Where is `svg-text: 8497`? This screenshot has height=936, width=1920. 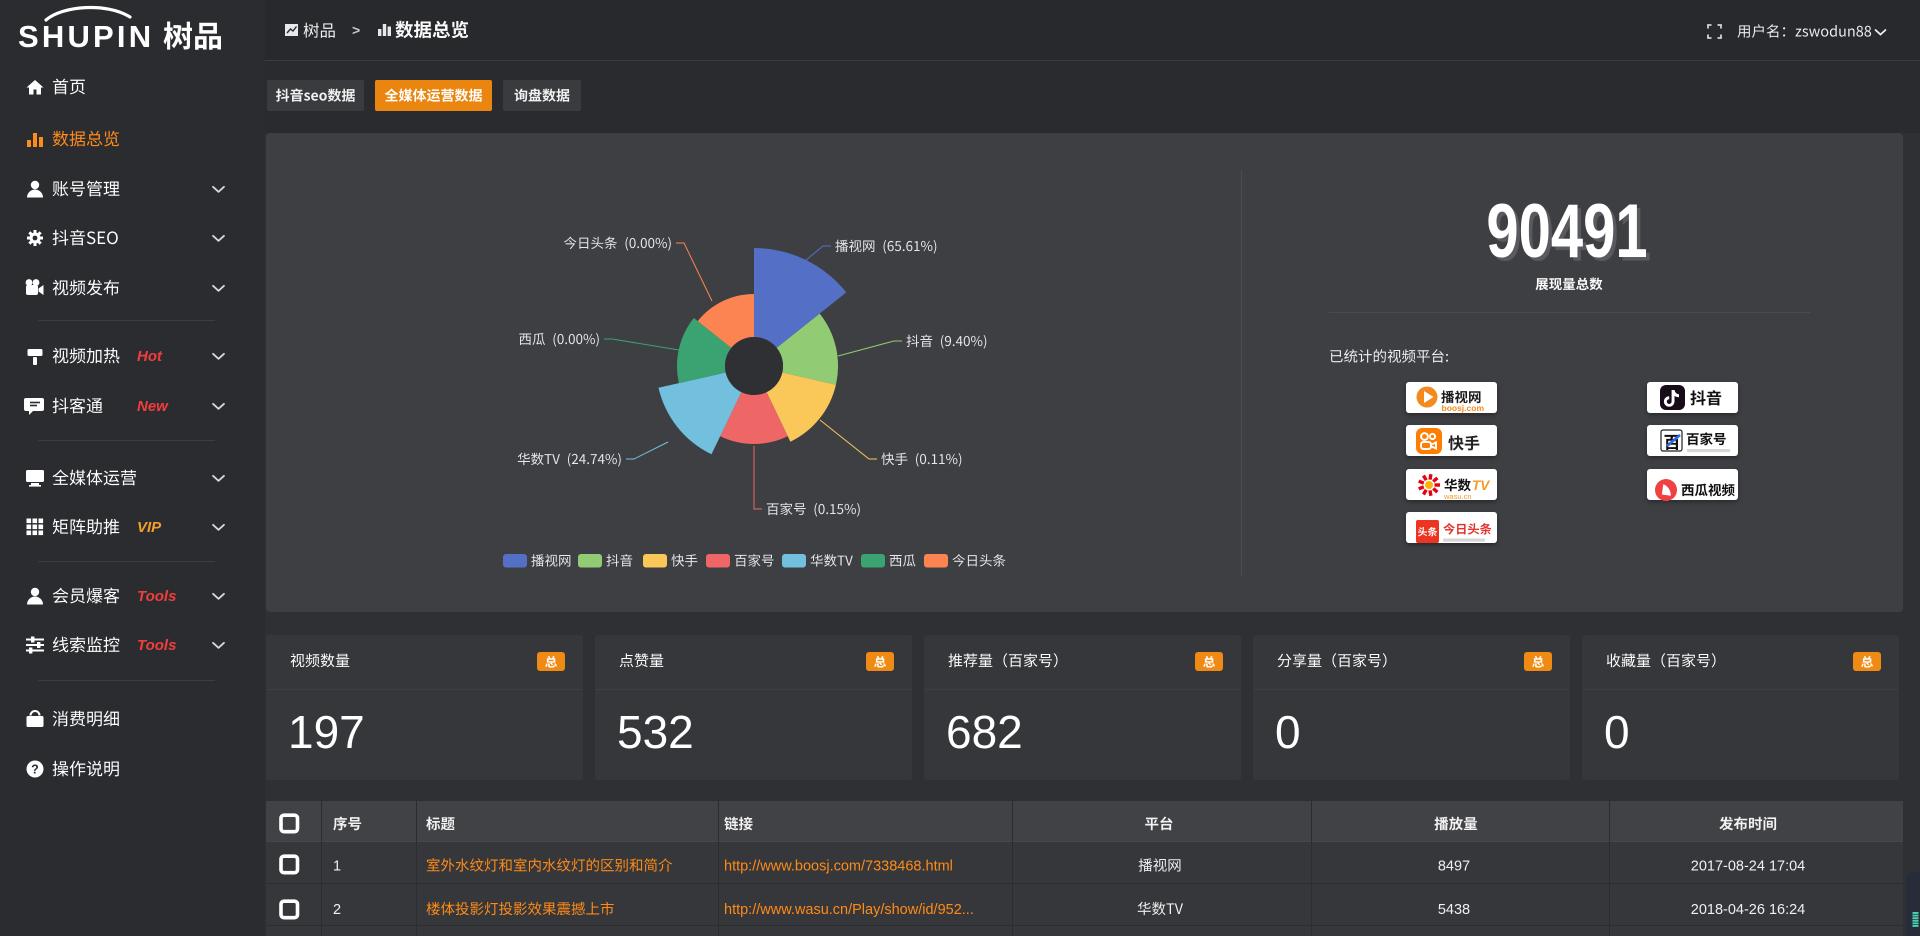
svg-text: 8497 is located at coordinates (1454, 867).